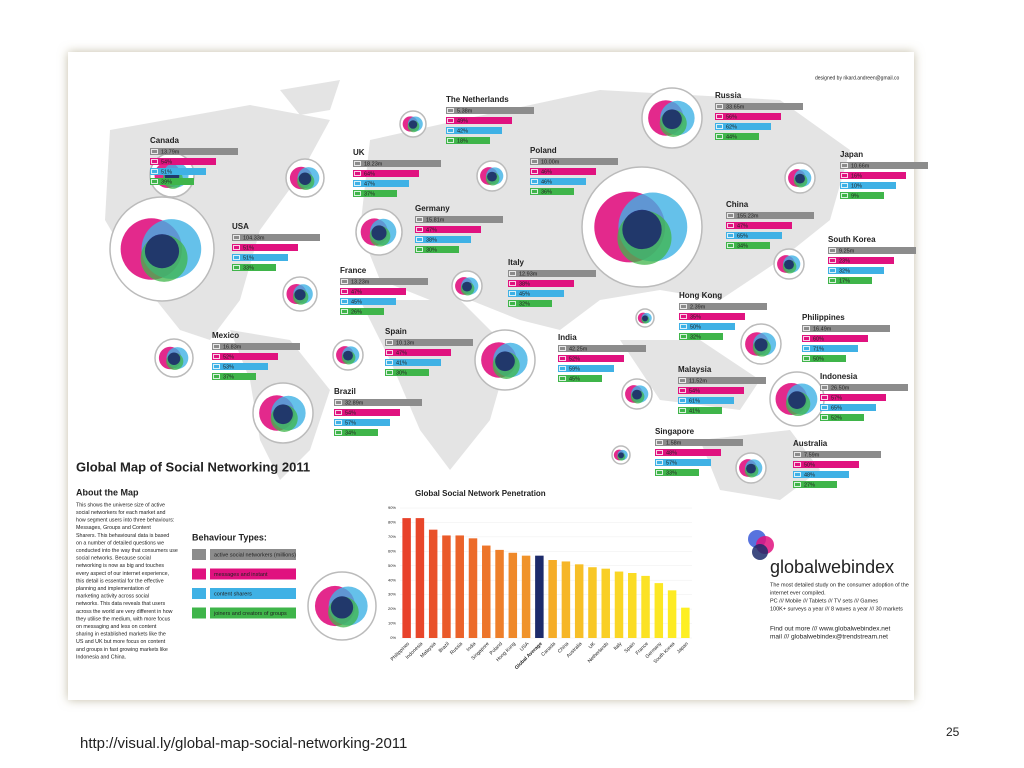 The image size is (1024, 768). I want to click on stat-label: 39%, so click(166, 182).